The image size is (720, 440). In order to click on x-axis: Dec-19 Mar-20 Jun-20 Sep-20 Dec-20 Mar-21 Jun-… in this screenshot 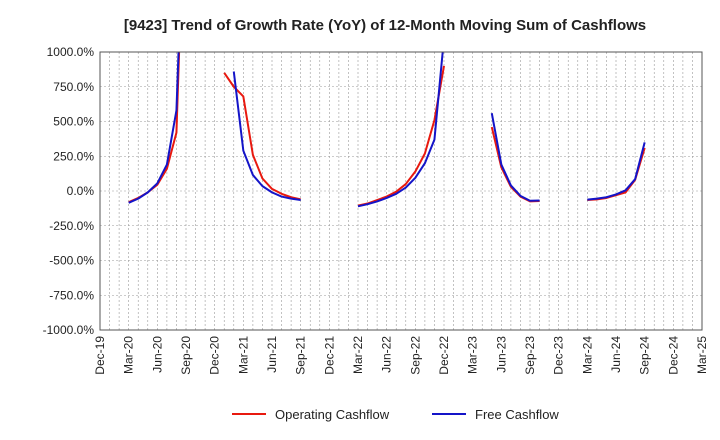, I will do `click(401, 355)`.